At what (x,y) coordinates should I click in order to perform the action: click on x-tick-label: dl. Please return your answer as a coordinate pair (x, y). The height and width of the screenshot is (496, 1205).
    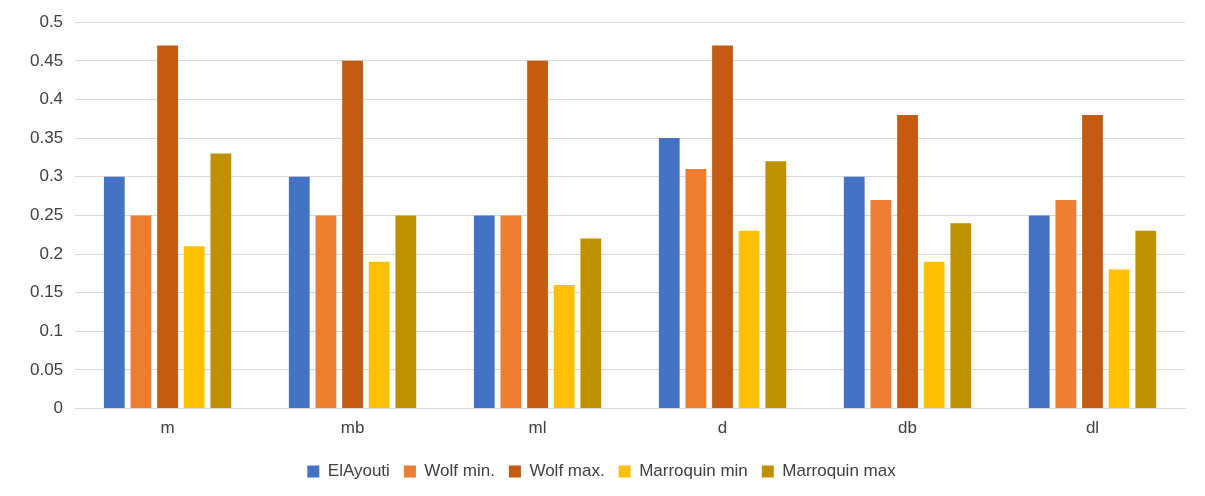
    Looking at the image, I should click on (1092, 428).